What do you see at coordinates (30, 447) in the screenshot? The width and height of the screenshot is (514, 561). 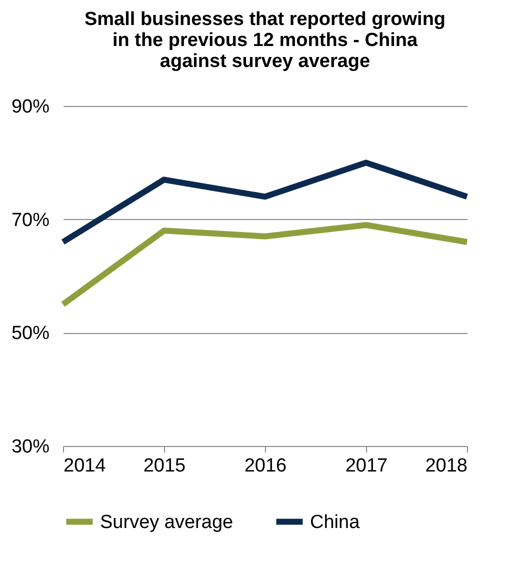 I see `y-tick-label: 30%` at bounding box center [30, 447].